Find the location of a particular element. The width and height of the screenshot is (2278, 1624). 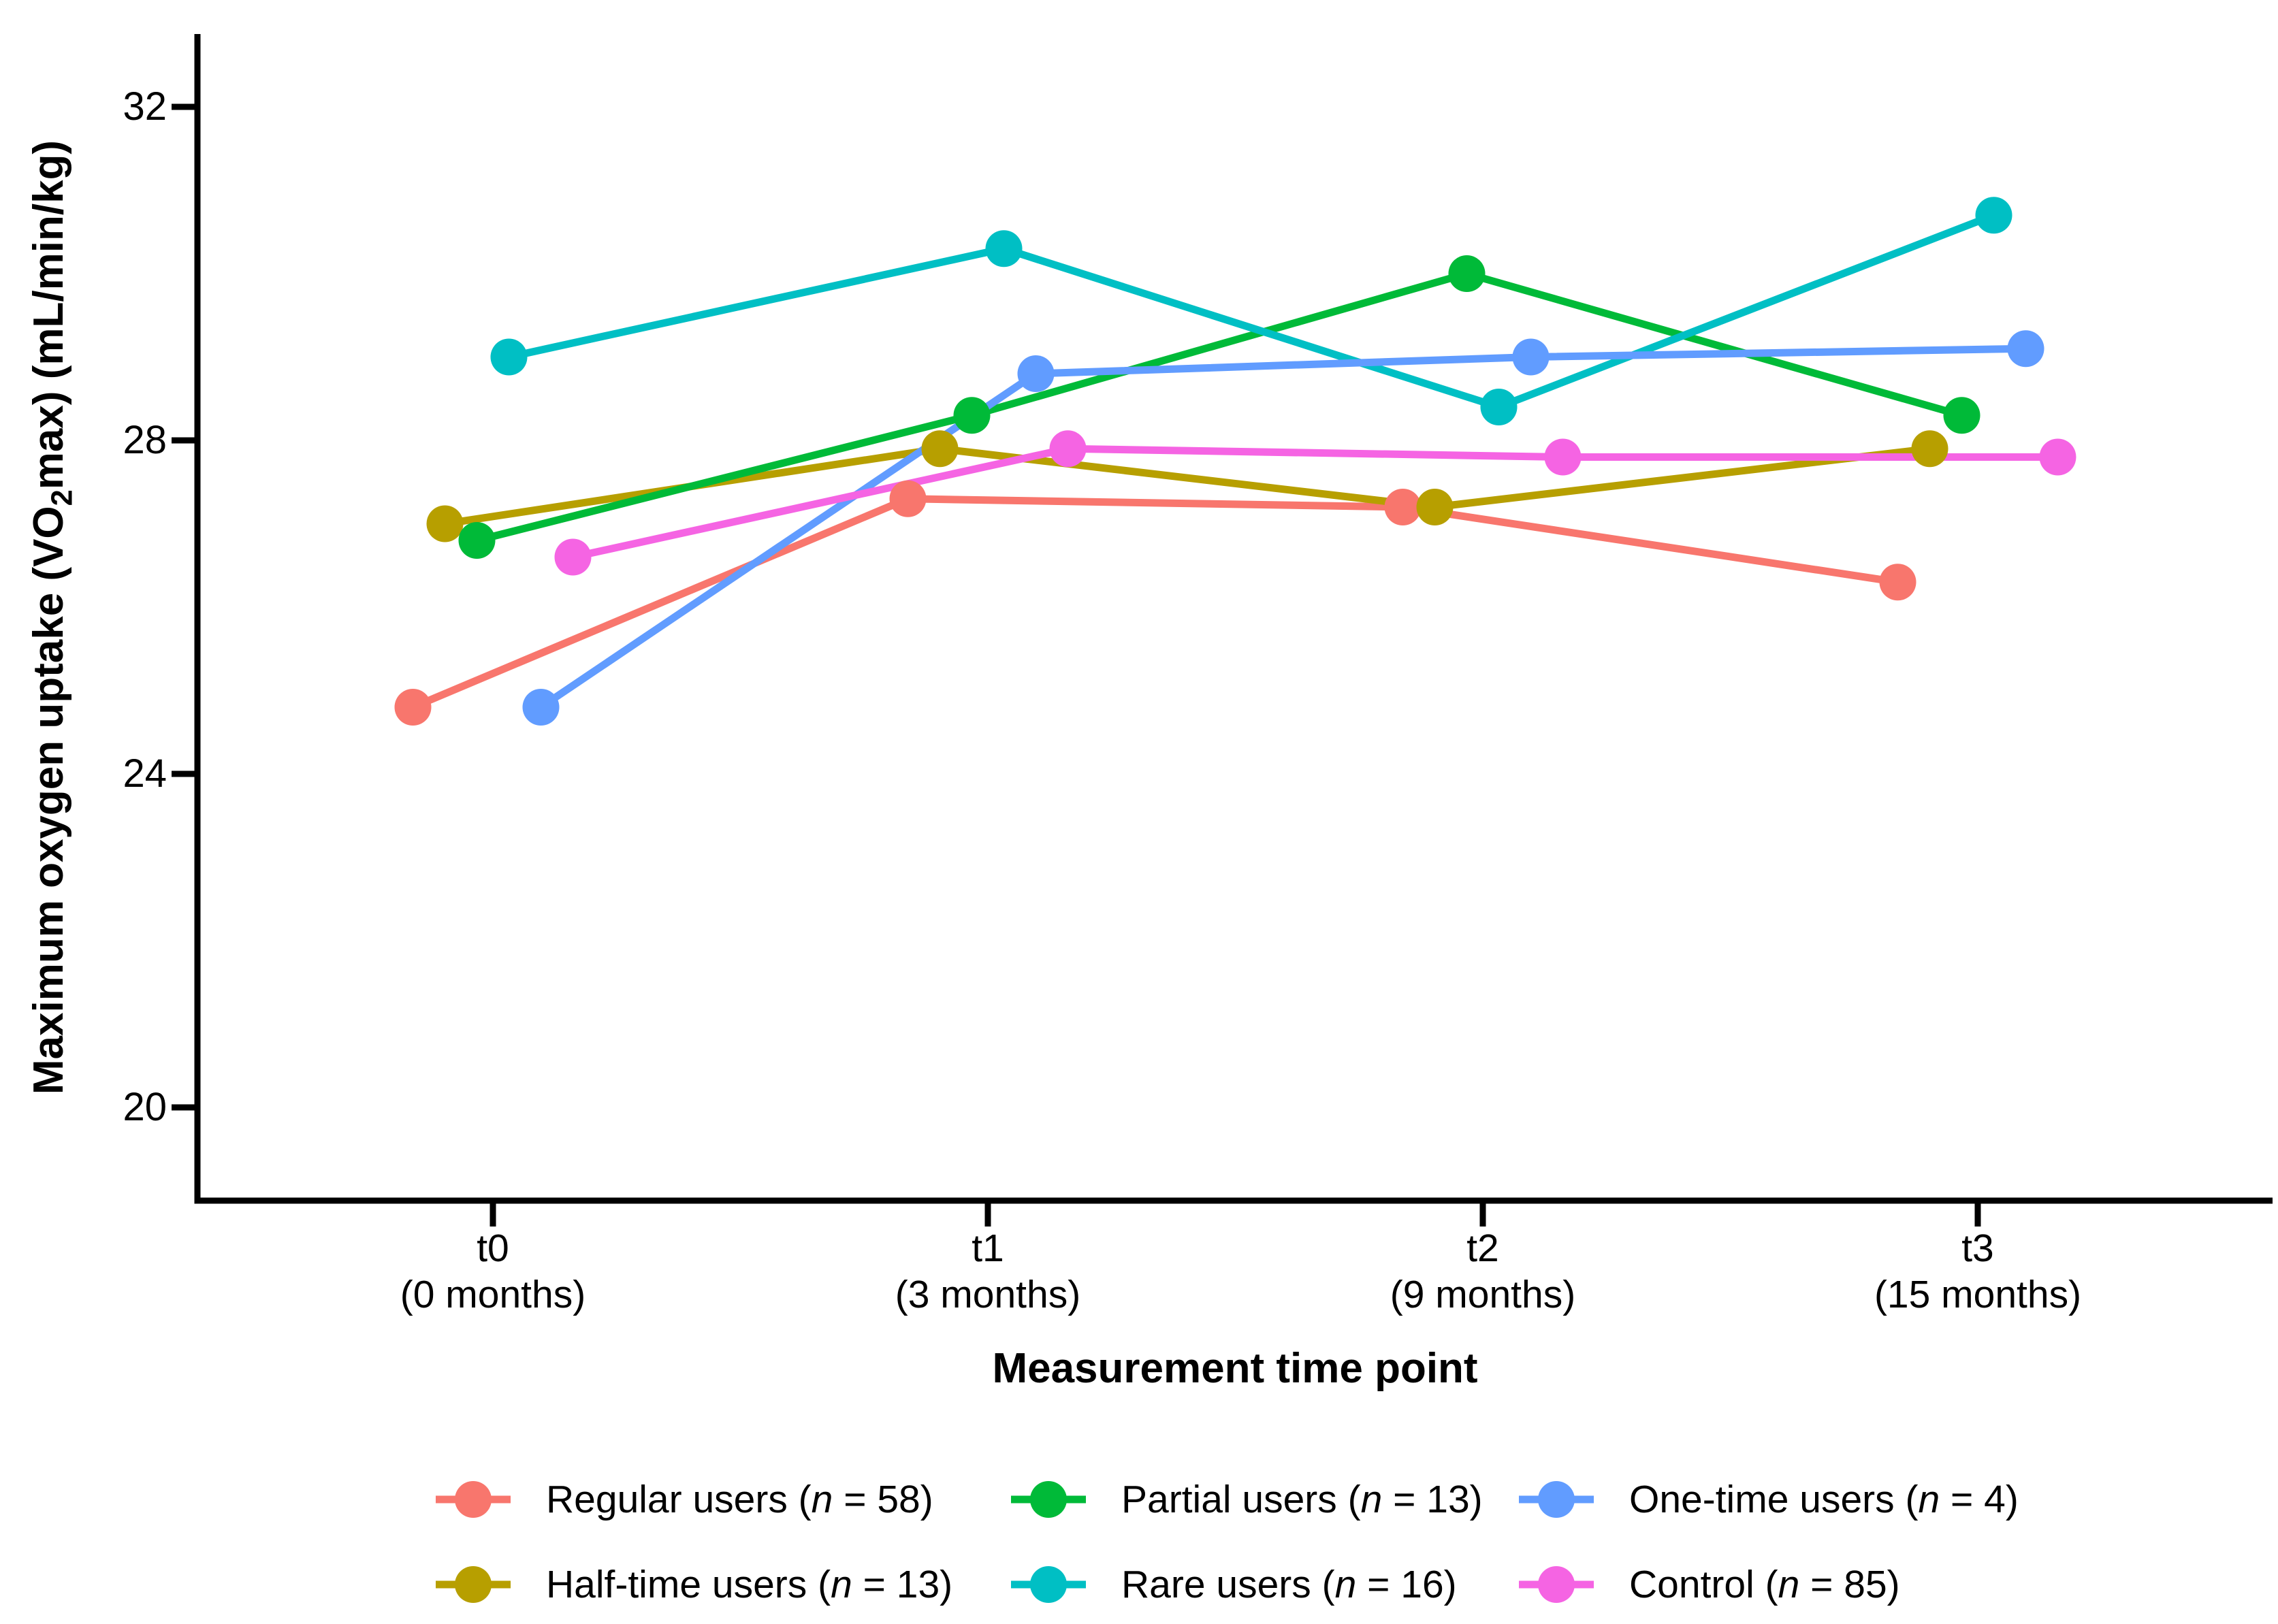

legend-label: One-time users (n = 4) is located at coordinates (1824, 1499).